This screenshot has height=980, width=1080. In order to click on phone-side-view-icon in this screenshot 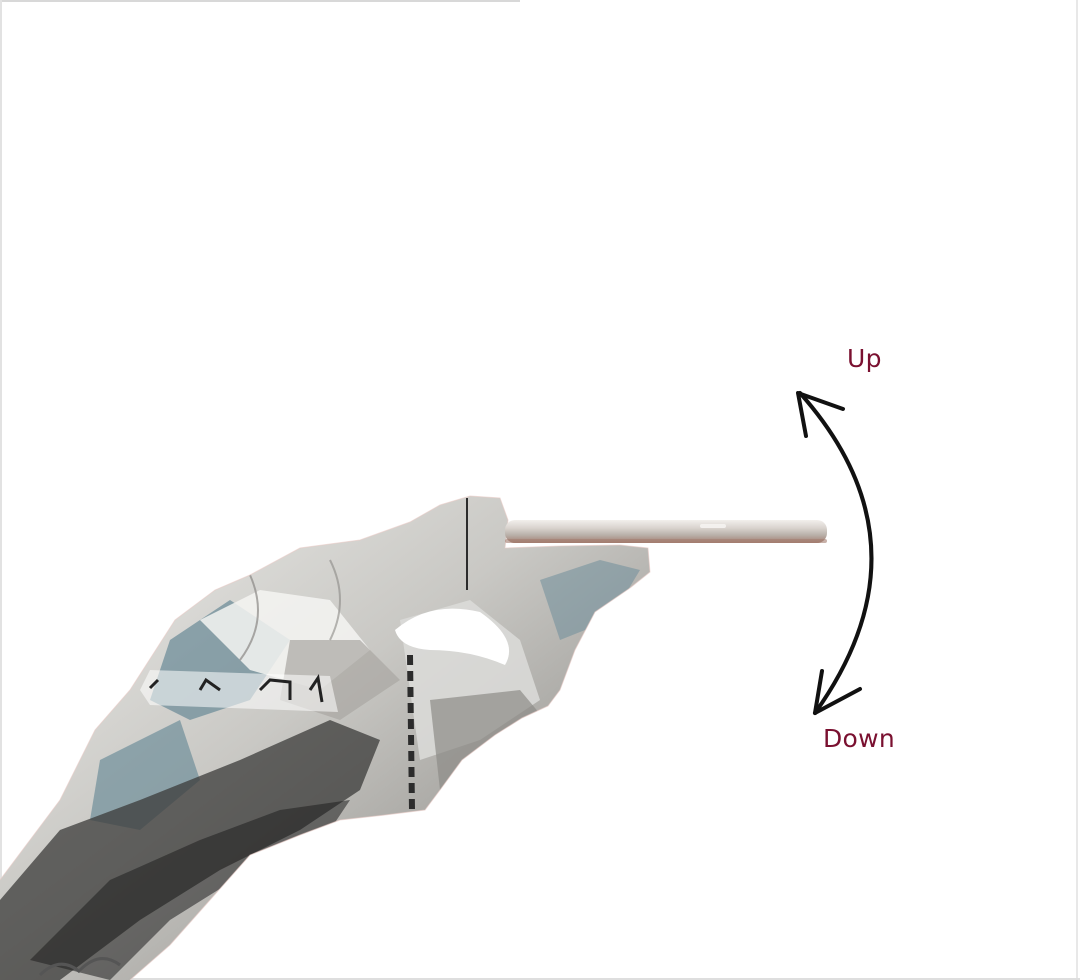, I will do `click(666, 531)`.